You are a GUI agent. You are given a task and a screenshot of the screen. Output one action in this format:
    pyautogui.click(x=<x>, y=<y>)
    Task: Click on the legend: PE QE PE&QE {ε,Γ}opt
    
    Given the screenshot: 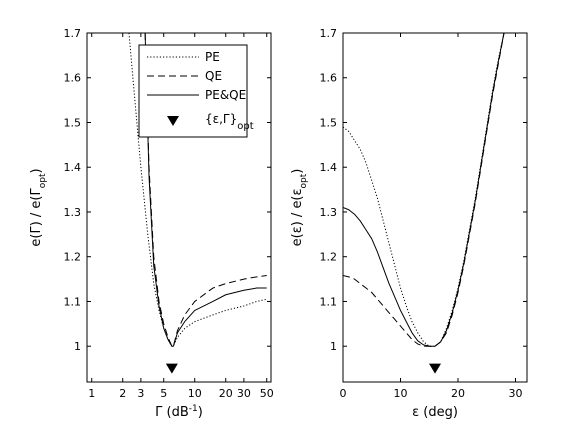 What is the action you would take?
    pyautogui.click(x=196, y=91)
    